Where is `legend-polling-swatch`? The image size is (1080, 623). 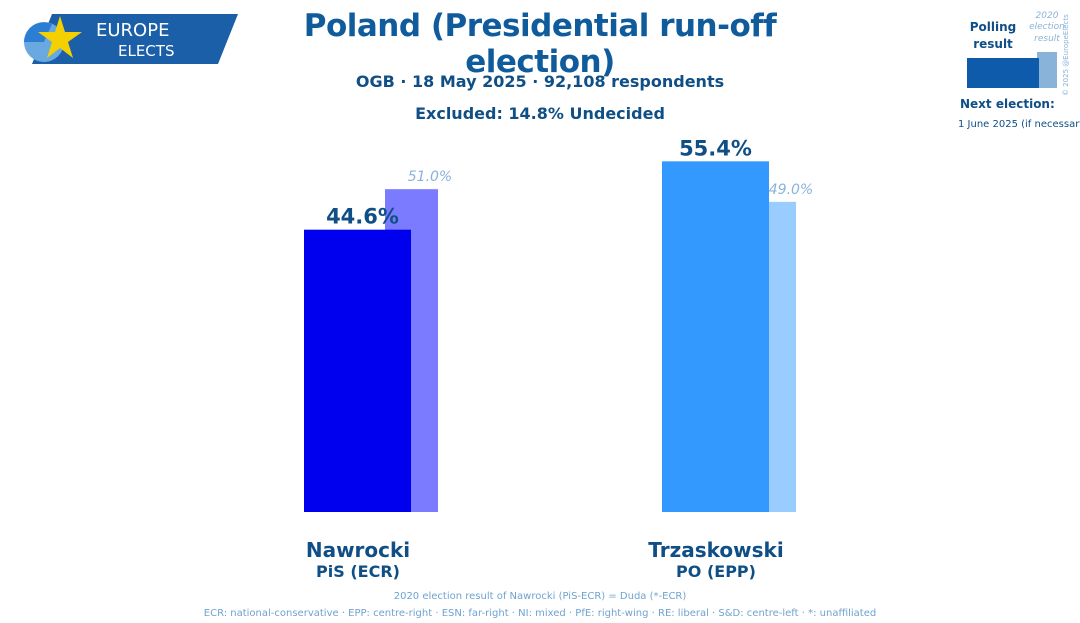 legend-polling-swatch is located at coordinates (1003, 73).